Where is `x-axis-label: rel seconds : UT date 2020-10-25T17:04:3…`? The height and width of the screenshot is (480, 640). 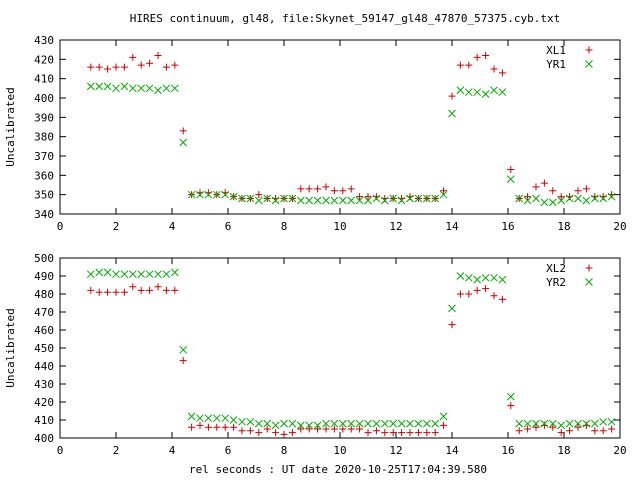 x-axis-label: rel seconds : UT date 2020-10-25T17:04:3… is located at coordinates (338, 469).